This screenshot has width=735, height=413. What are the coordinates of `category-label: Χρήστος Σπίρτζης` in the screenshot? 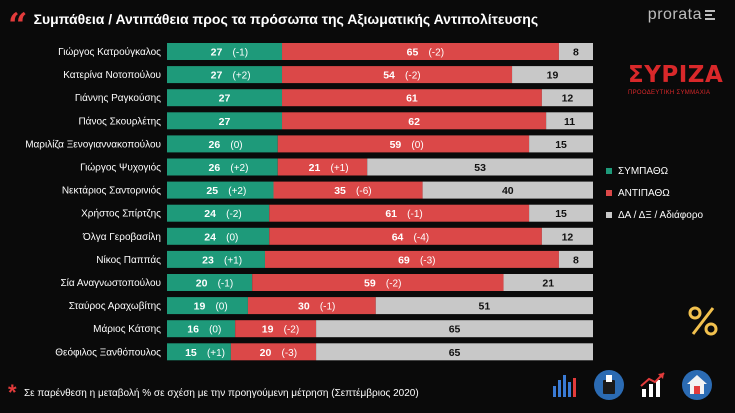 It's located at (121, 214).